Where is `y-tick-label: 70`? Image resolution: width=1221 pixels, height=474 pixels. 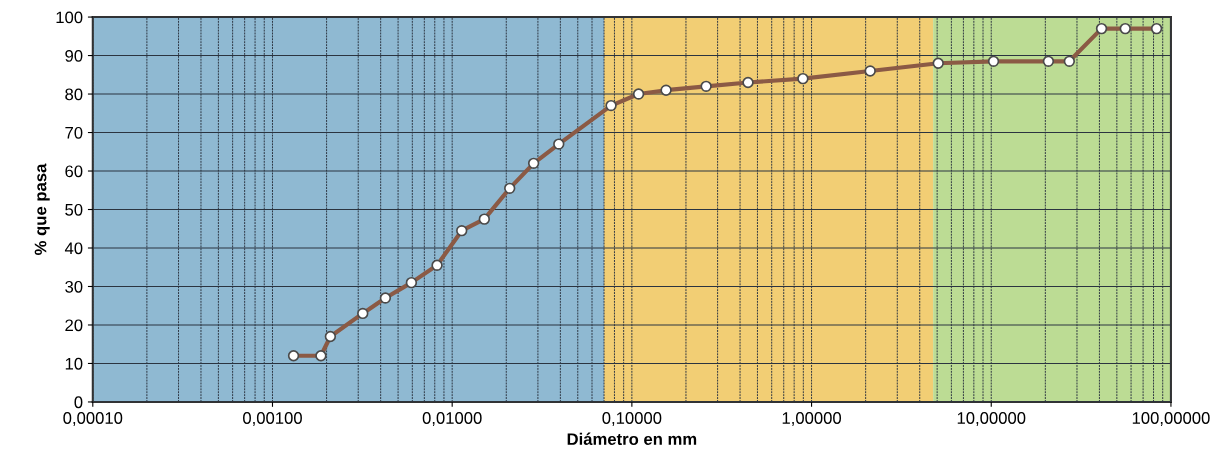
y-tick-label: 70 is located at coordinates (74, 132).